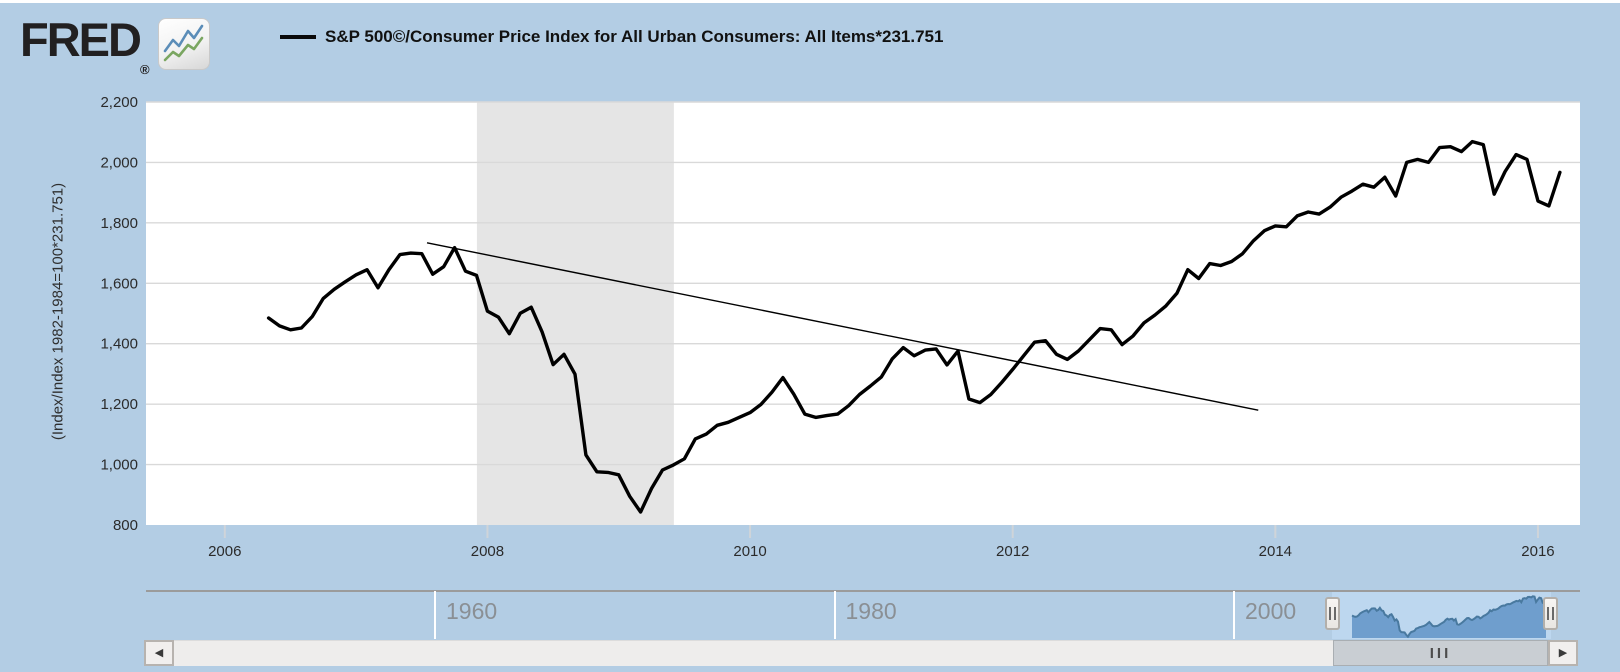  What do you see at coordinates (144, 69) in the screenshot?
I see `registered-mark: ®` at bounding box center [144, 69].